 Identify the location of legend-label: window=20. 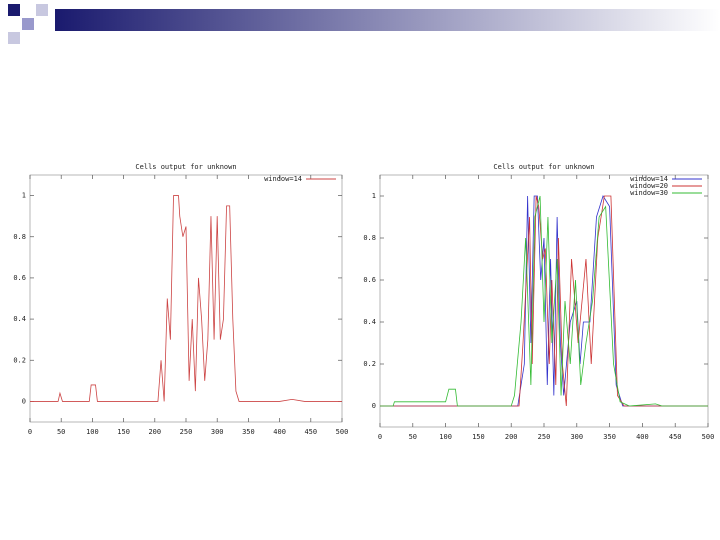
(649, 186).